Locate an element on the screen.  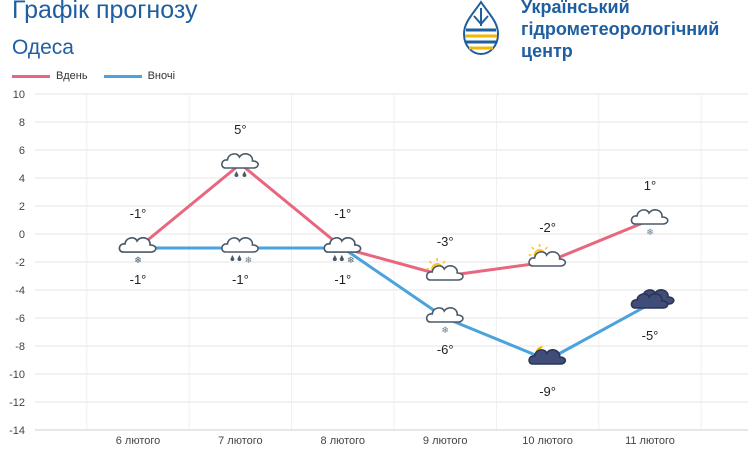
moon-cloud-icon is located at coordinates (547, 355).